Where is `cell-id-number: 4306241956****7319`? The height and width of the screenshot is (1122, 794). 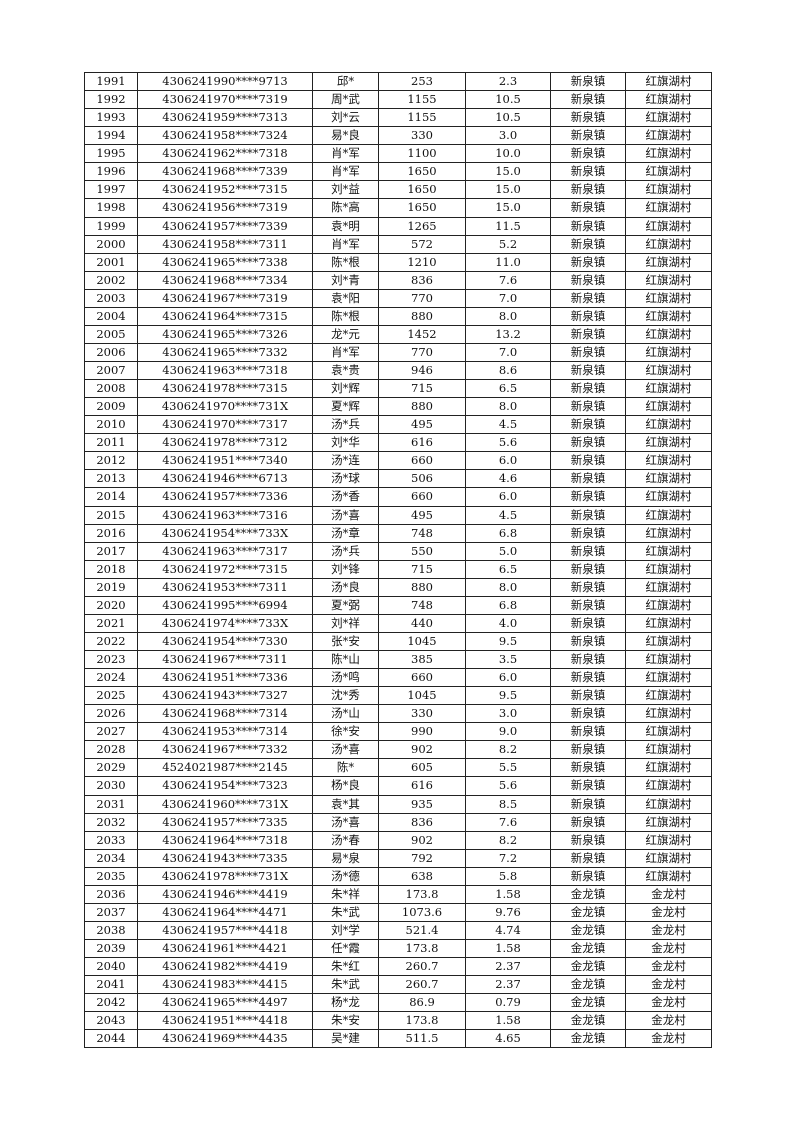 cell-id-number: 4306241956****7319 is located at coordinates (225, 208).